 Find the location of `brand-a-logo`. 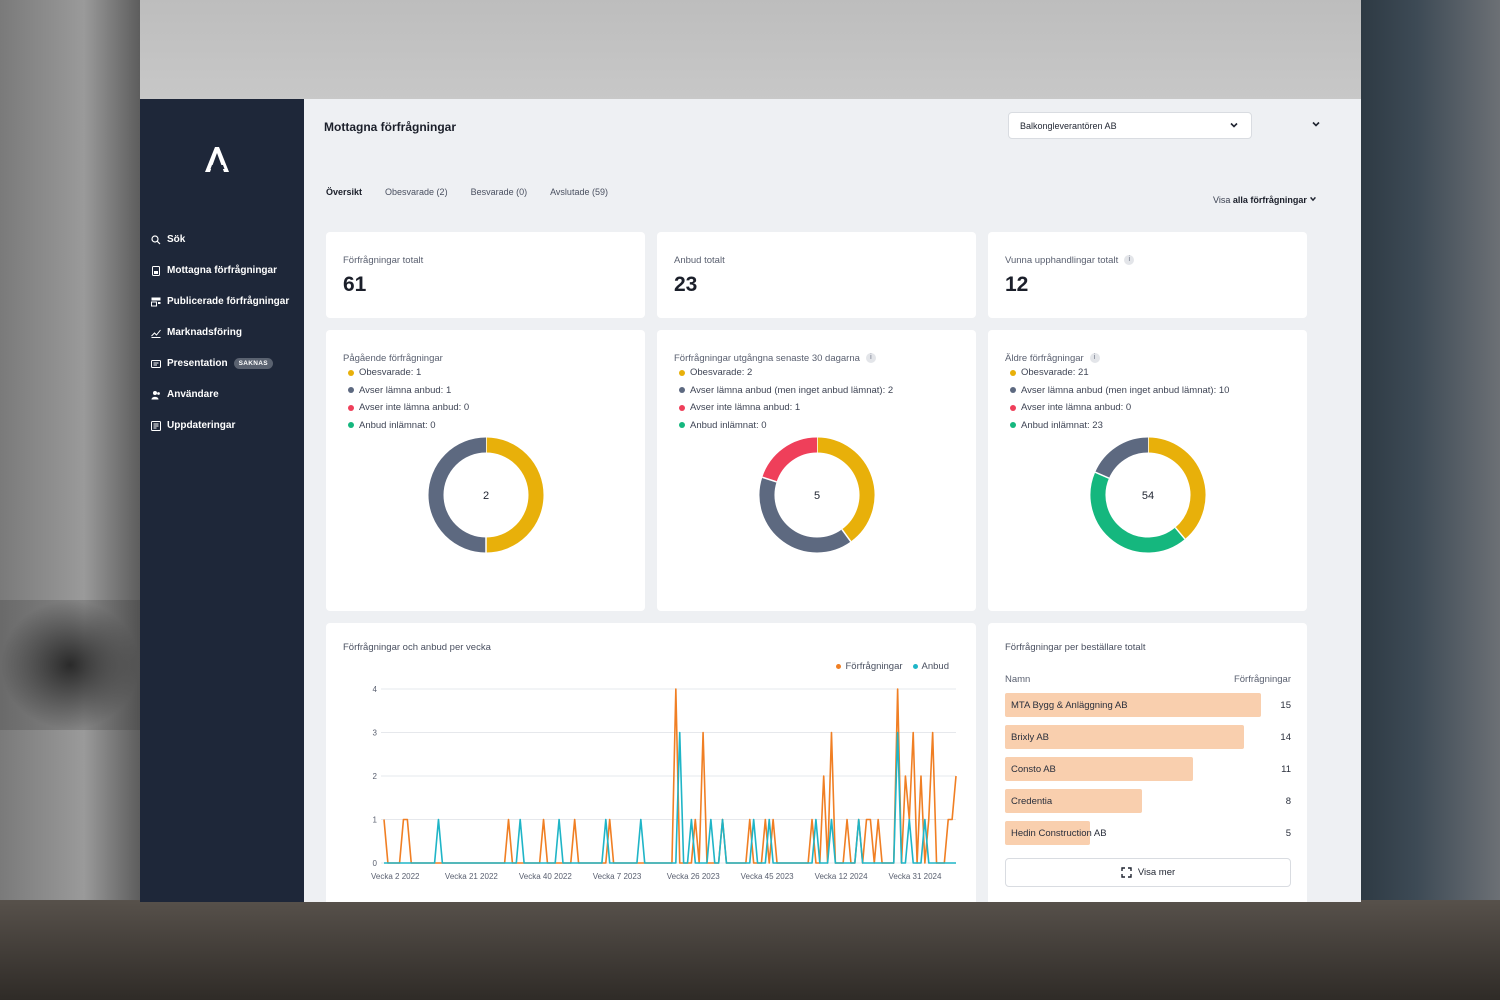

brand-a-logo is located at coordinates (217, 159).